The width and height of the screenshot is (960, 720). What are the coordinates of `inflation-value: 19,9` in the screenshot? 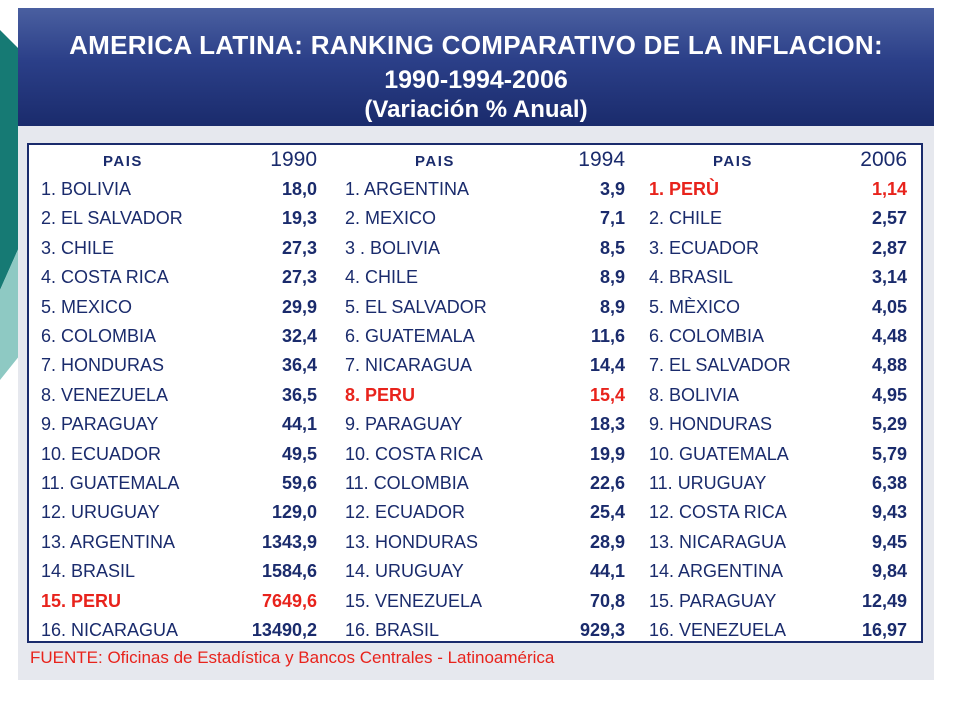 It's located at (607, 453).